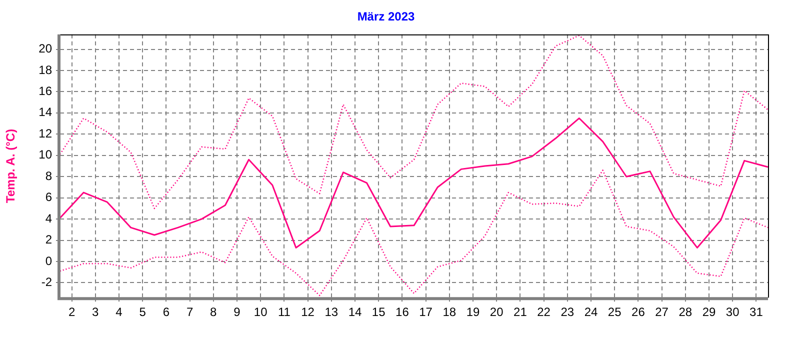  What do you see at coordinates (11, 166) in the screenshot?
I see `y-axis-title: Temp. A. (°C)` at bounding box center [11, 166].